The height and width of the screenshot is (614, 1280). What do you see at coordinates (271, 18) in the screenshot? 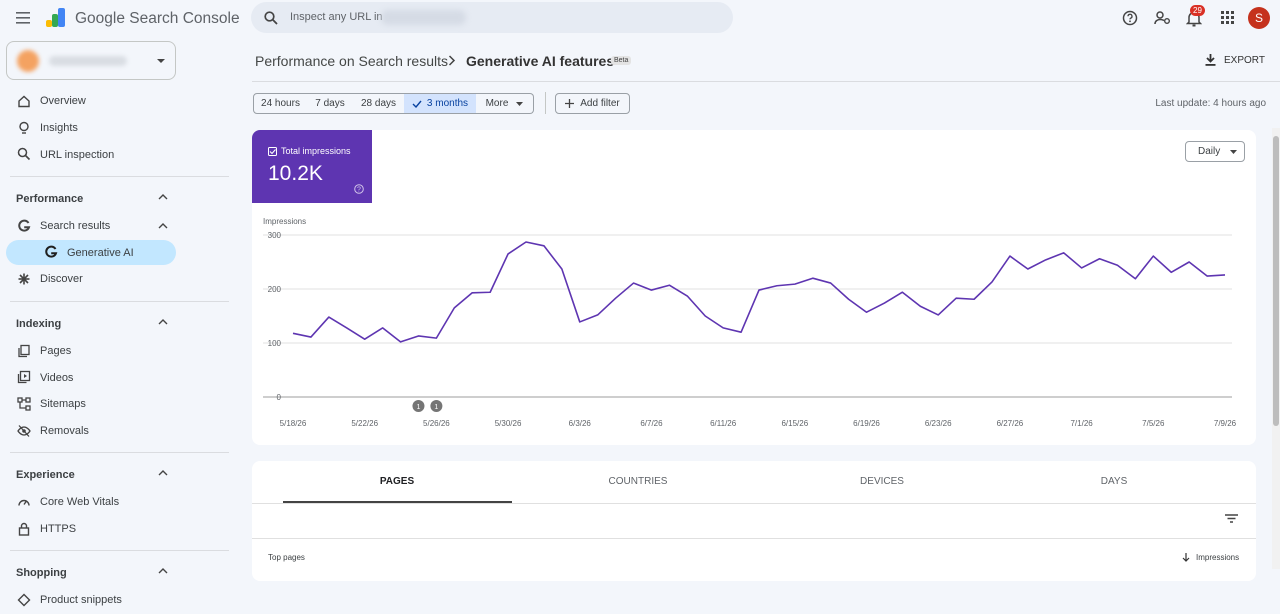
I see `search-icon` at bounding box center [271, 18].